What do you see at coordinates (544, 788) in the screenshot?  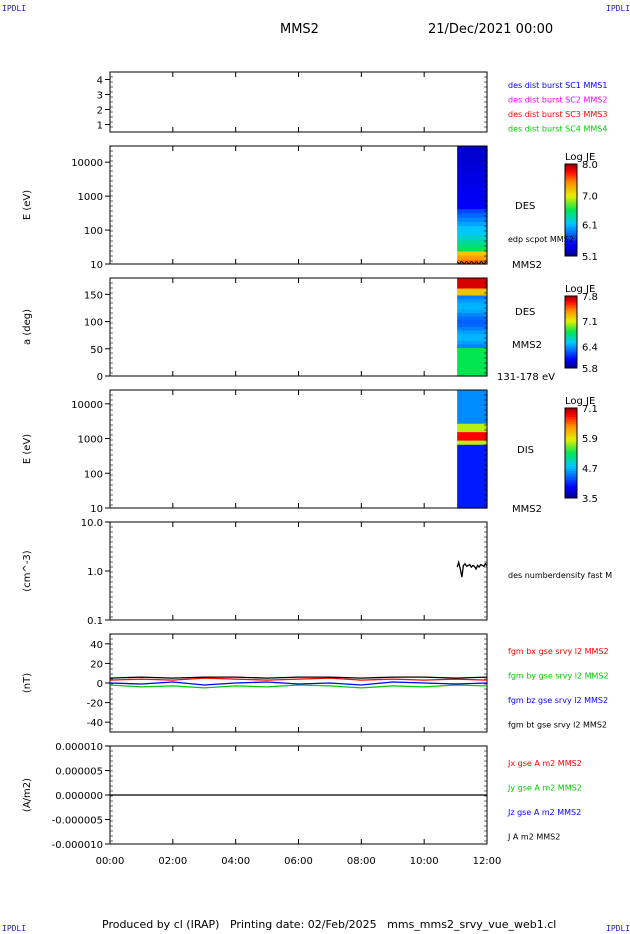 I see `legend-entry-jy: Jy gse A m2 MMS2` at bounding box center [544, 788].